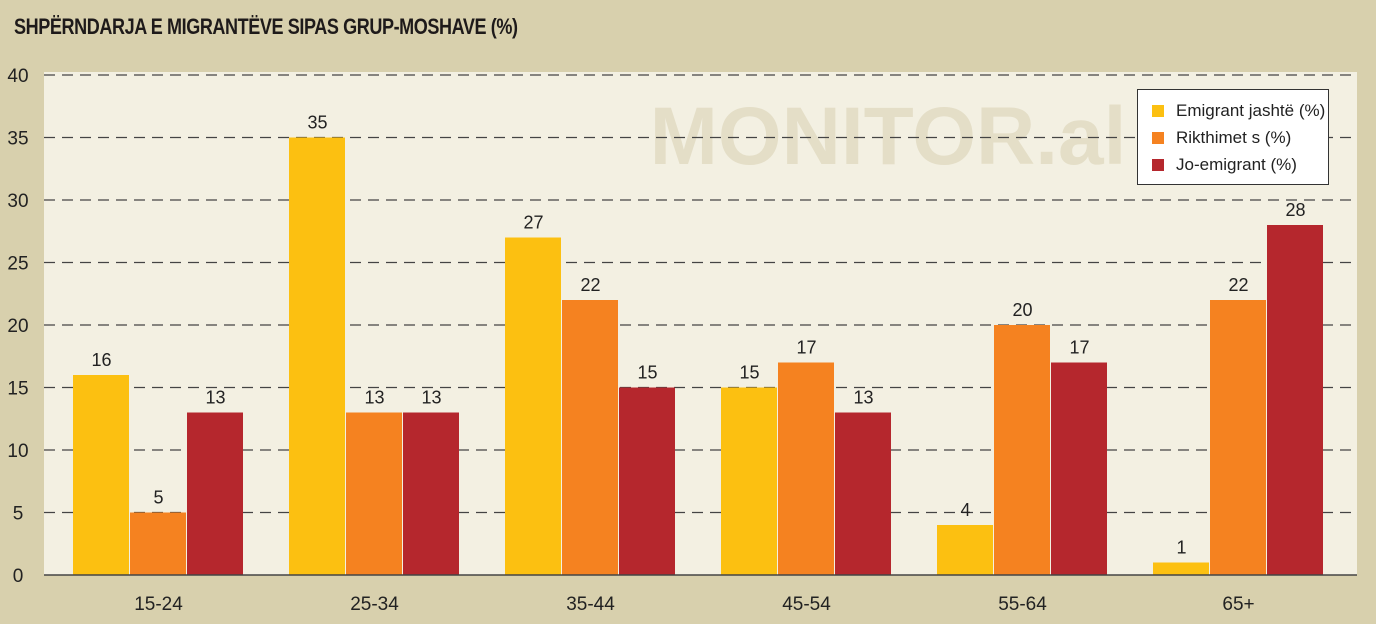 This screenshot has height=624, width=1376. What do you see at coordinates (1238, 437) in the screenshot?
I see `bar-65+-1` at bounding box center [1238, 437].